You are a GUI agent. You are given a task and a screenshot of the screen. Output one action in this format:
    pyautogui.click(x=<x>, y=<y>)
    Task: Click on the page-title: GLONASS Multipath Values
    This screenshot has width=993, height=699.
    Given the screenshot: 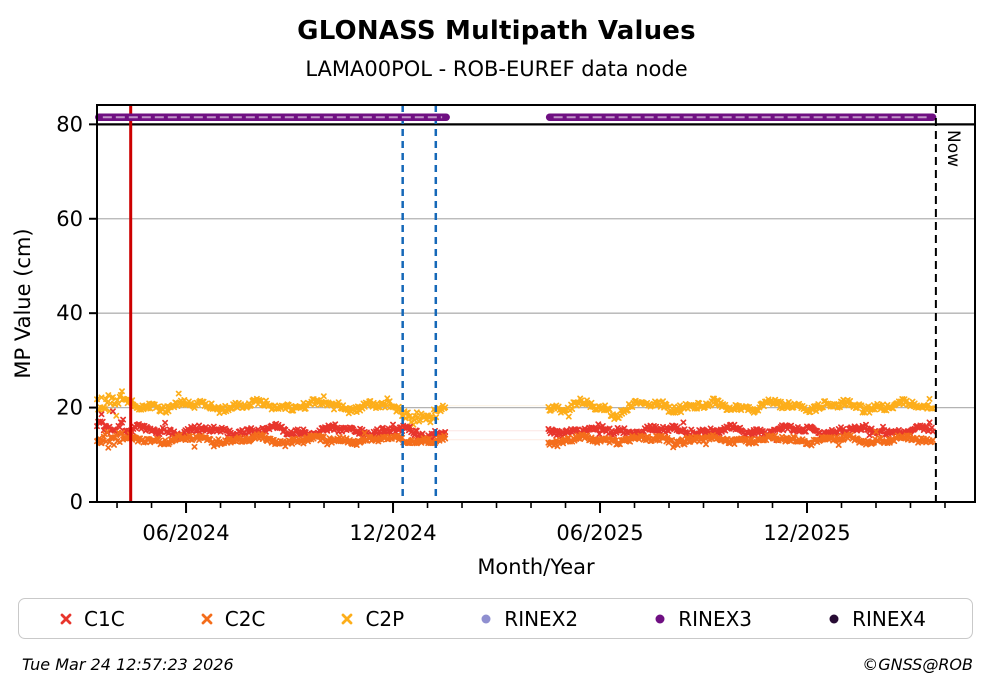 What is the action you would take?
    pyautogui.click(x=496, y=31)
    